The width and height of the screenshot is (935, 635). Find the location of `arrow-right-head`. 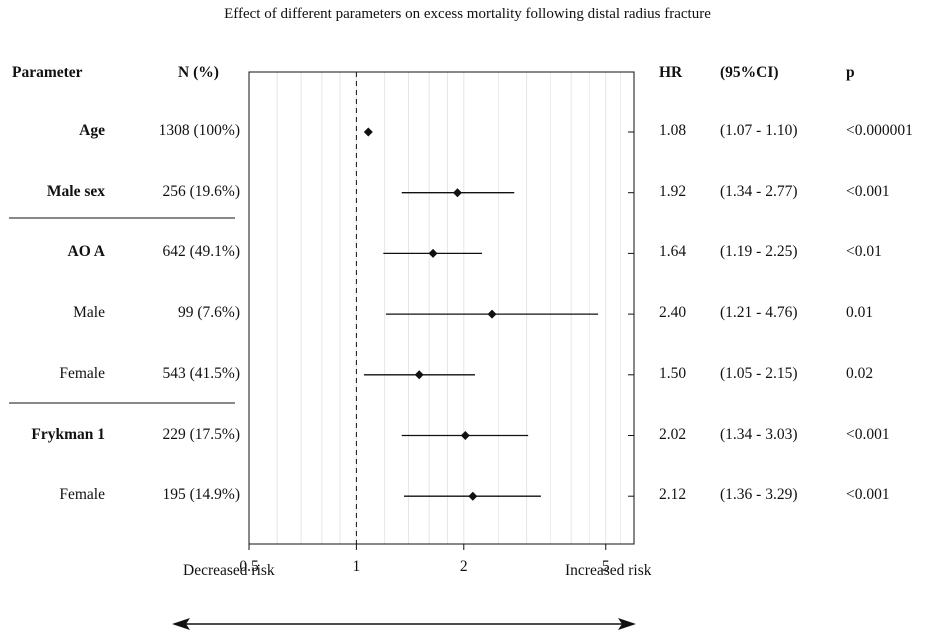

arrow-right-head is located at coordinates (627, 624).